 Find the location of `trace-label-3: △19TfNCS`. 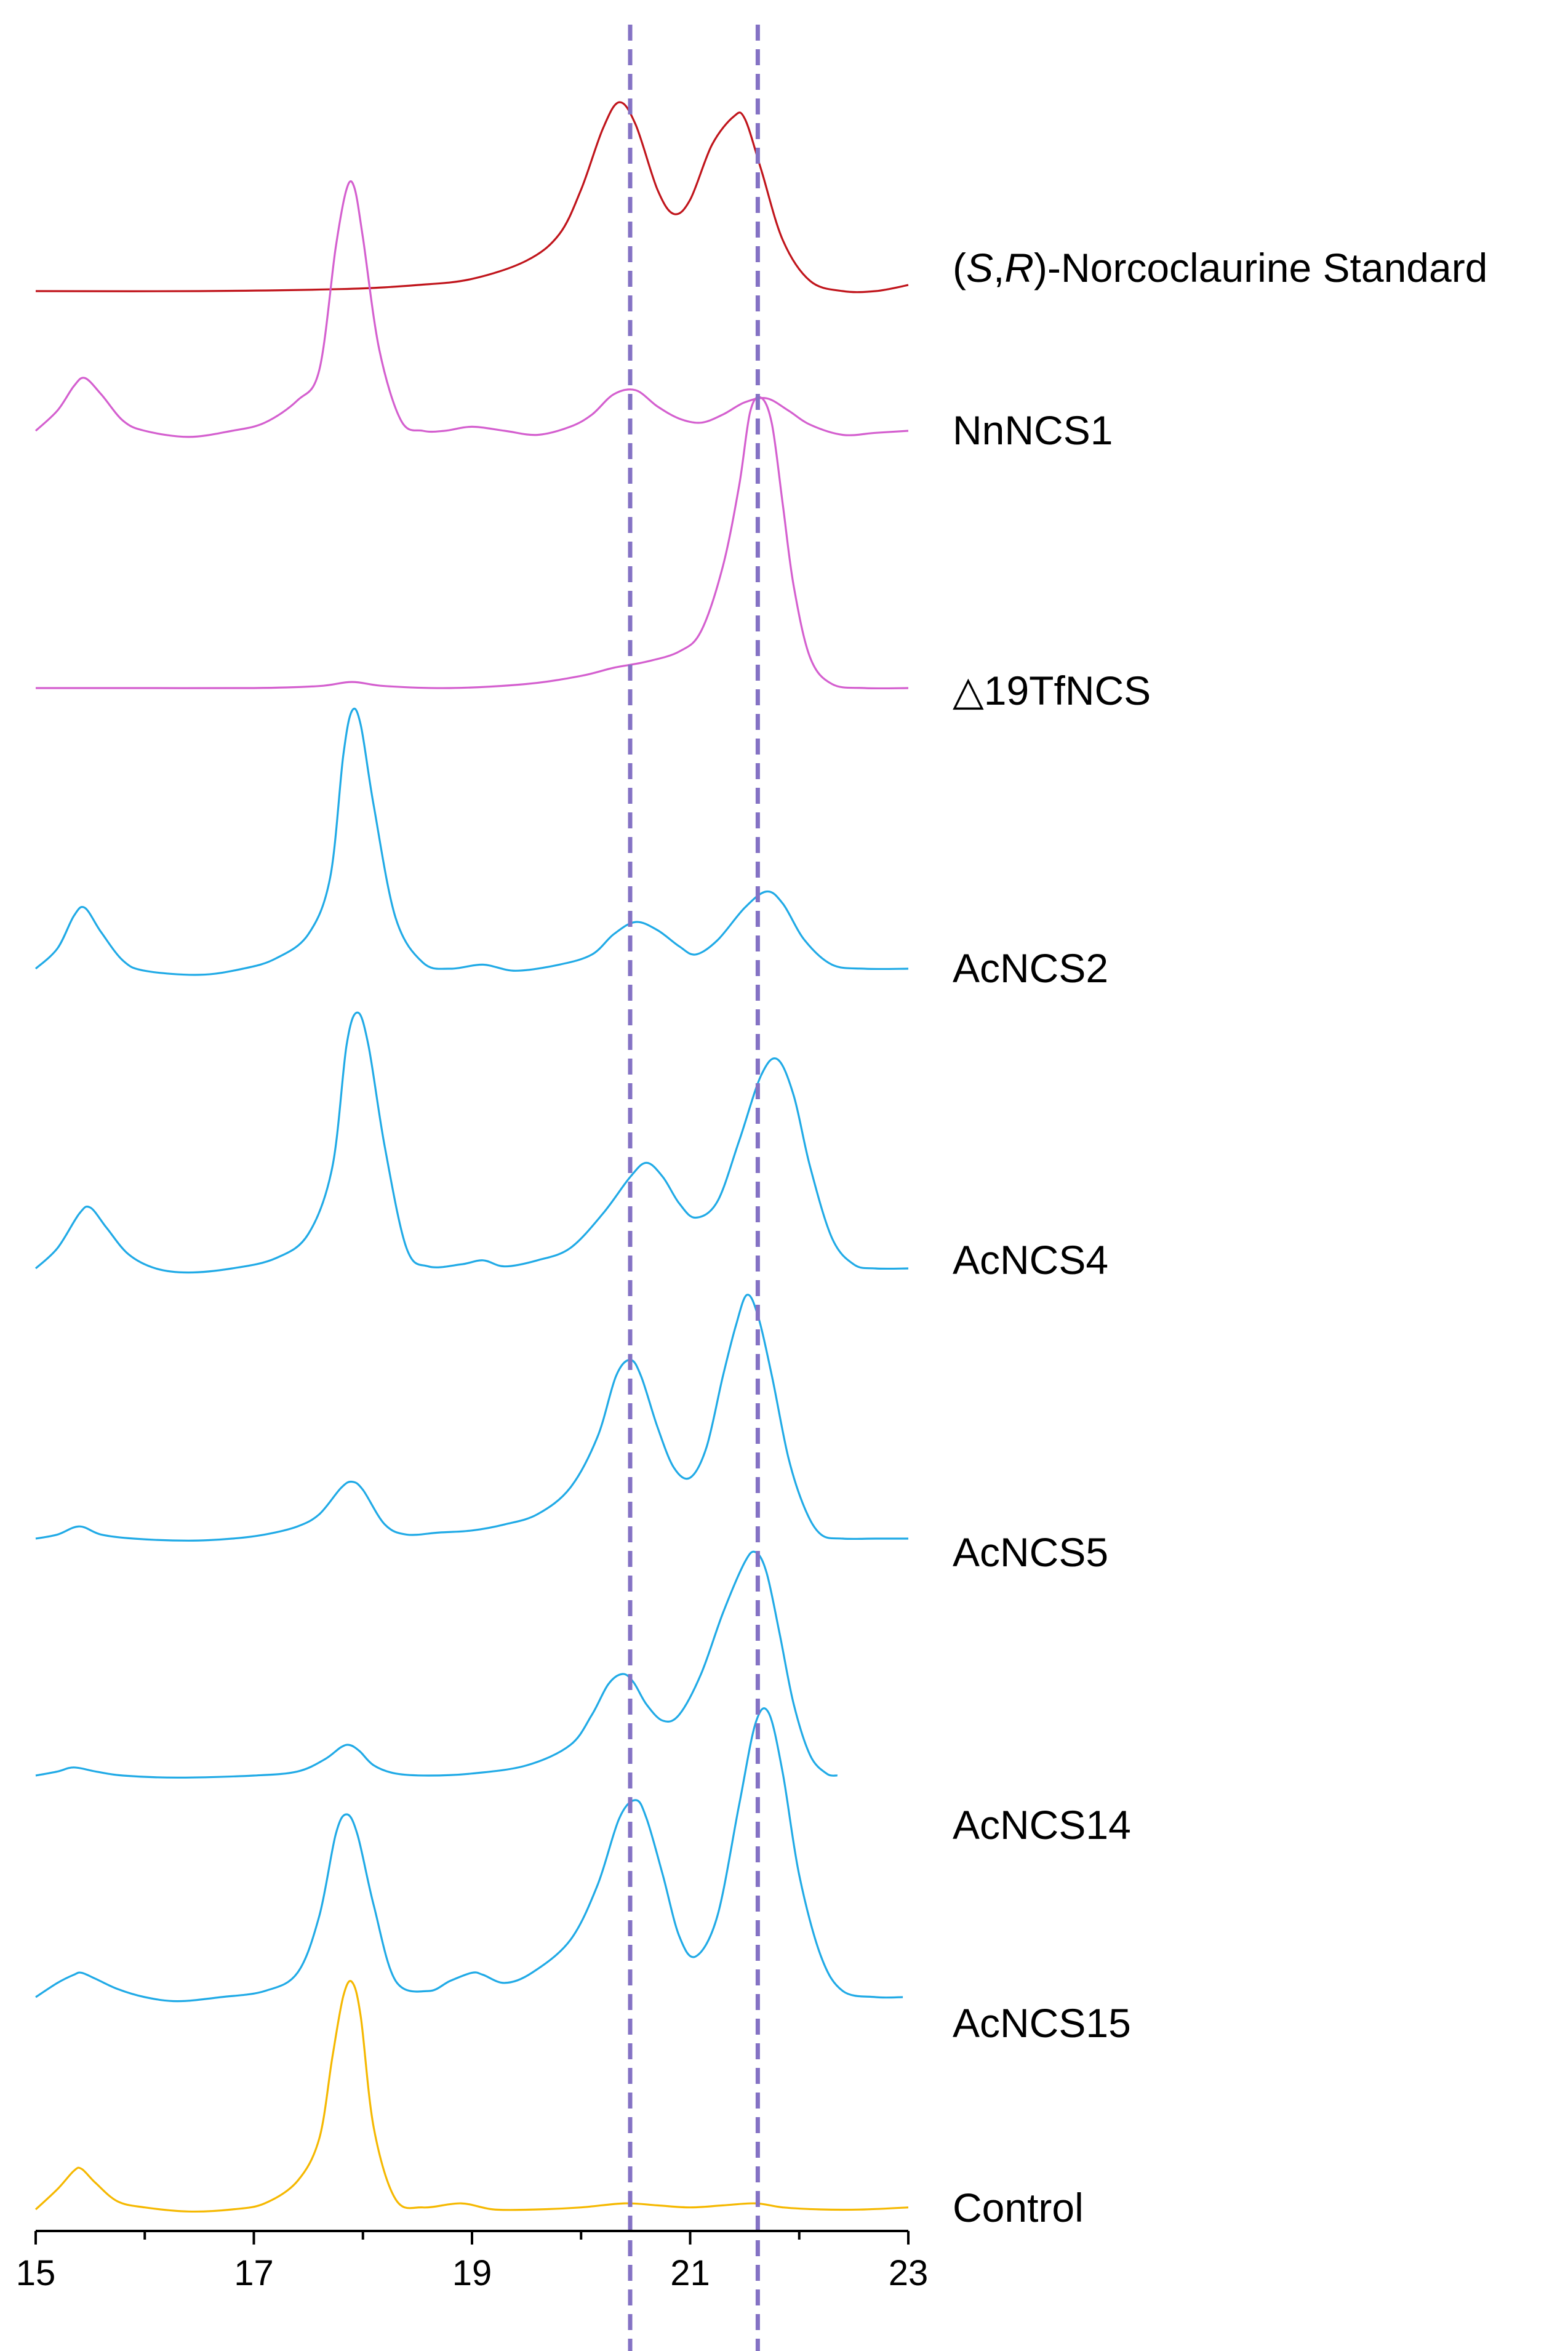

trace-label-3: △19TfNCS is located at coordinates (1052, 690).